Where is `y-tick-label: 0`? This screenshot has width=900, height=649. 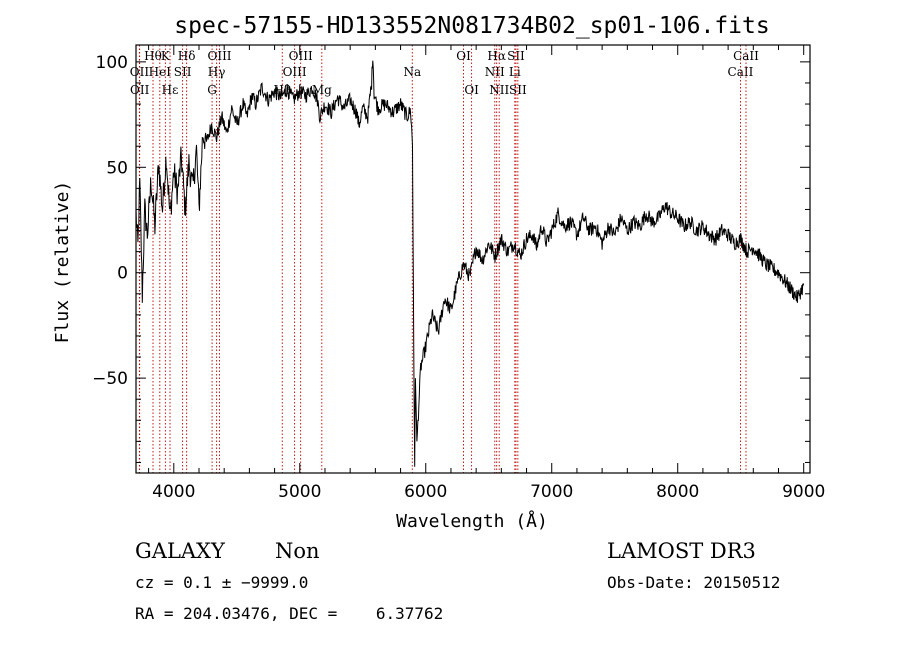 y-tick-label: 0 is located at coordinates (122, 274).